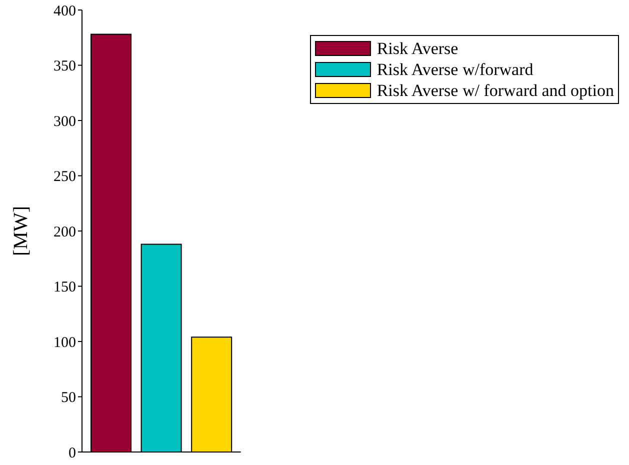  What do you see at coordinates (65, 122) in the screenshot?
I see `y-tick-label: 300` at bounding box center [65, 122].